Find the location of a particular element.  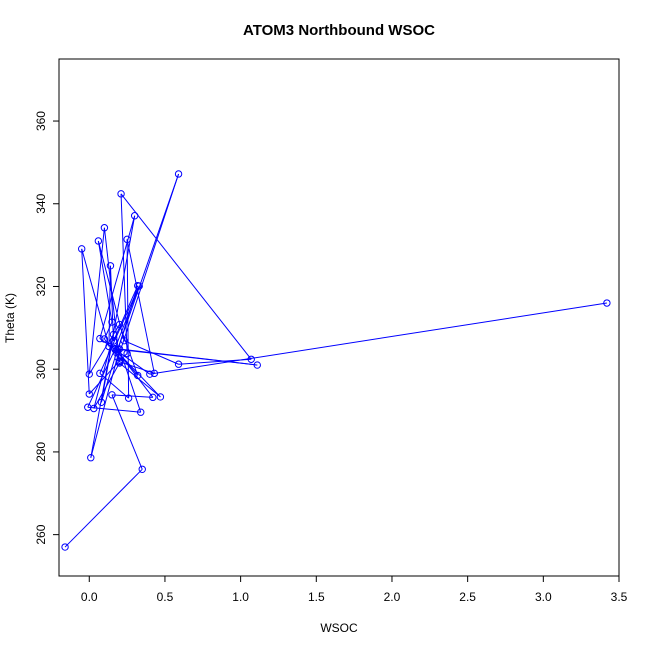

y-tick-label: 300 is located at coordinates (41, 369).